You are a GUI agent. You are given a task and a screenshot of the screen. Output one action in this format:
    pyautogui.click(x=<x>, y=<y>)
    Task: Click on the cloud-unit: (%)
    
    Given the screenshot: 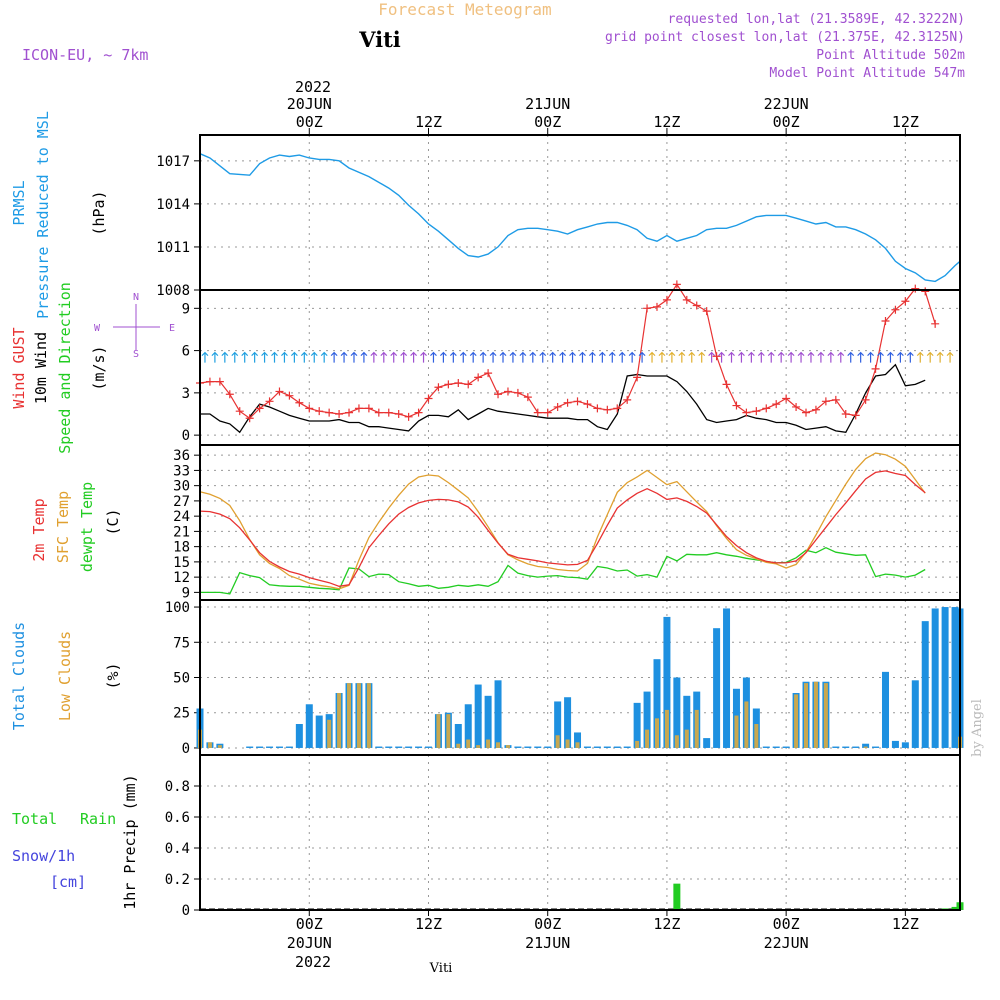 What is the action you would take?
    pyautogui.click(x=113, y=675)
    